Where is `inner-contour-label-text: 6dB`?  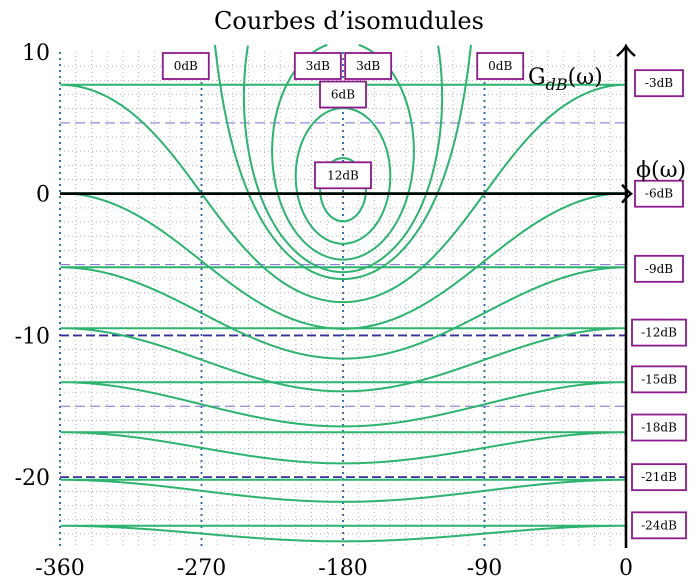 inner-contour-label-text: 6dB is located at coordinates (343, 95).